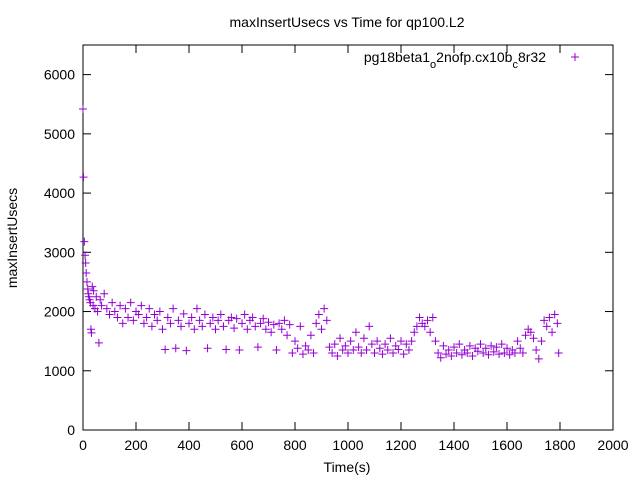 The image size is (640, 480). What do you see at coordinates (242, 445) in the screenshot?
I see `x-tick-label: 600` at bounding box center [242, 445].